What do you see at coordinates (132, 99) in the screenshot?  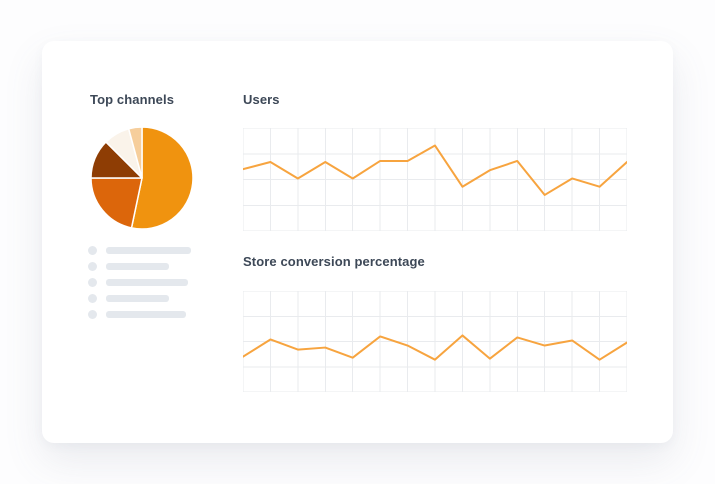 I see `top-channels-title: Top channels` at bounding box center [132, 99].